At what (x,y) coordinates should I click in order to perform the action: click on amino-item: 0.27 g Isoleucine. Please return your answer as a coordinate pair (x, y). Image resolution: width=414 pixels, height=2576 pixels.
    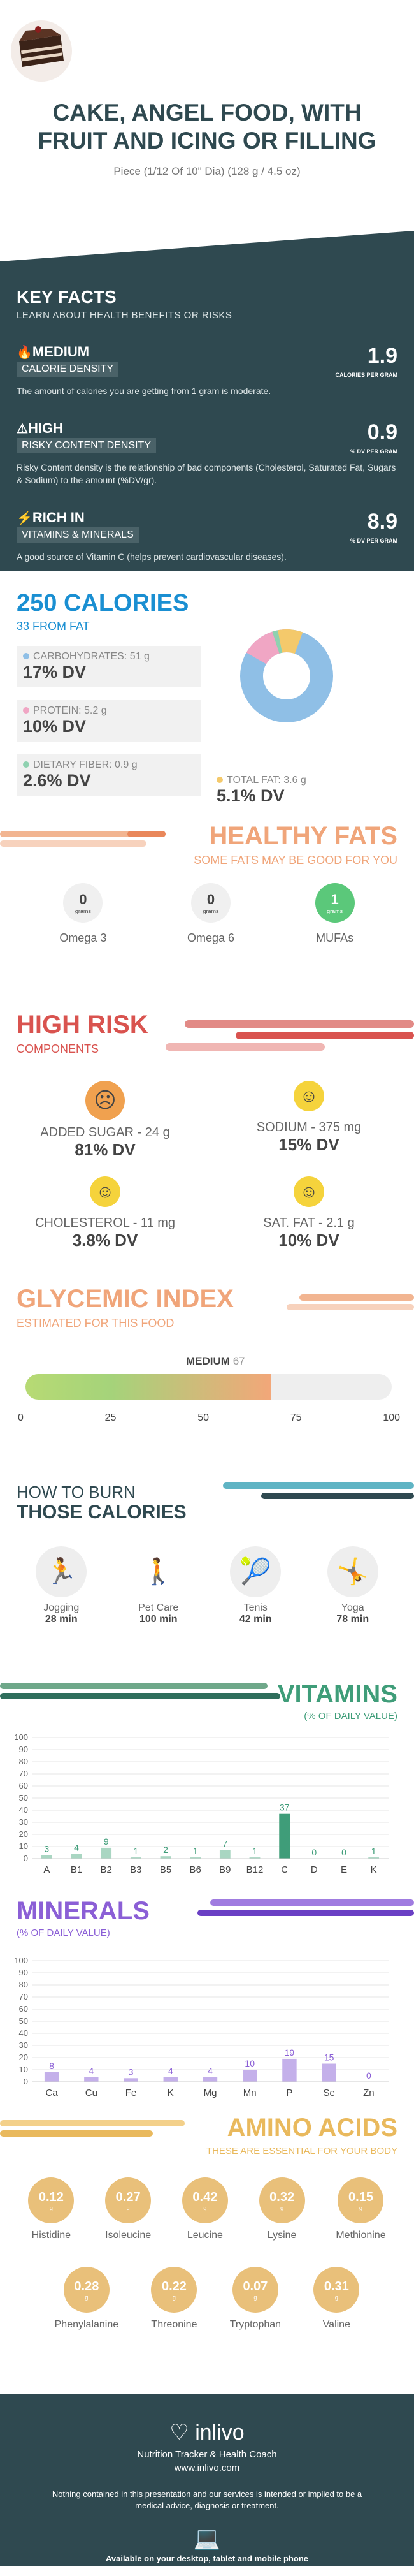
    Looking at the image, I should click on (128, 2209).